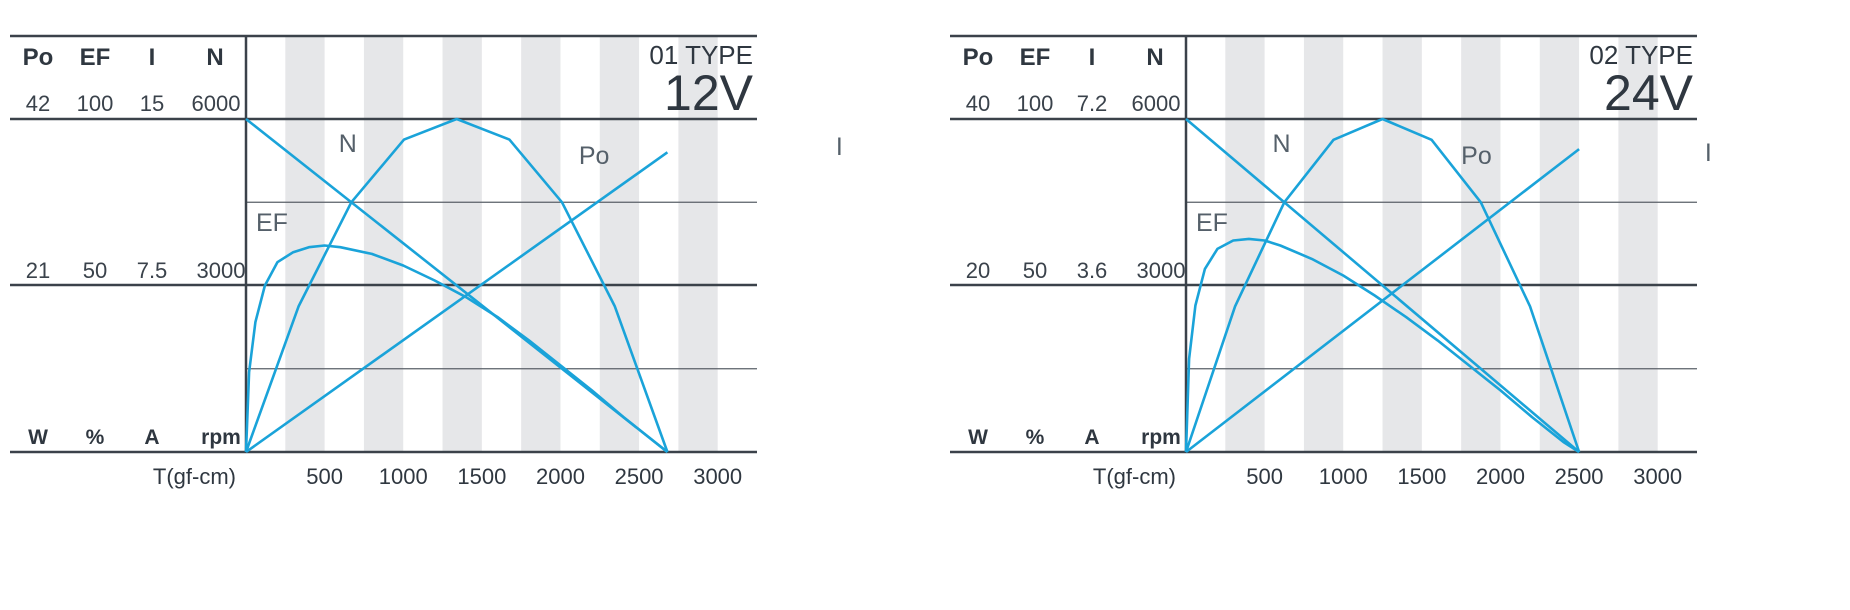 This screenshot has width=1850, height=610. What do you see at coordinates (152, 103) in the screenshot?
I see `max-value: 15` at bounding box center [152, 103].